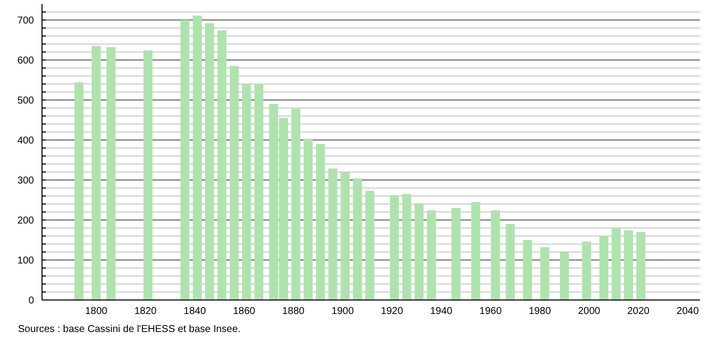  I want to click on x-tick-label: 1820, so click(146, 311).